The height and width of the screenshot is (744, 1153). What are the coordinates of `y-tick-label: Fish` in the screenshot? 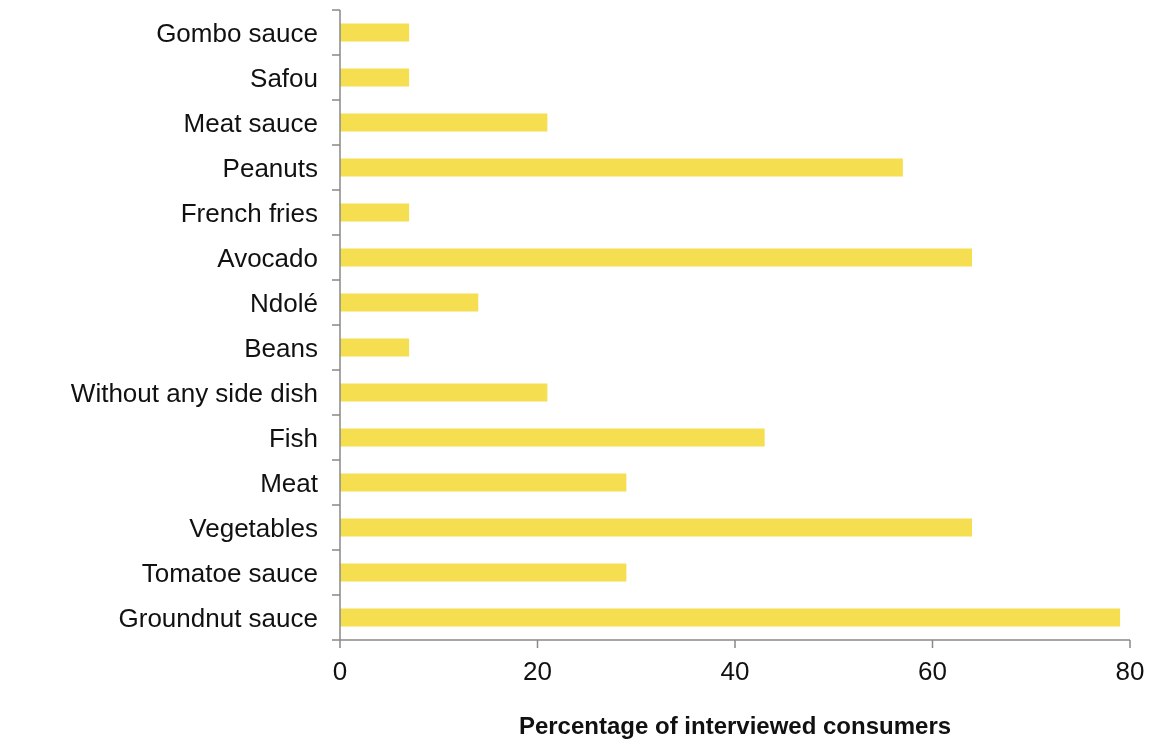 It's located at (293, 437).